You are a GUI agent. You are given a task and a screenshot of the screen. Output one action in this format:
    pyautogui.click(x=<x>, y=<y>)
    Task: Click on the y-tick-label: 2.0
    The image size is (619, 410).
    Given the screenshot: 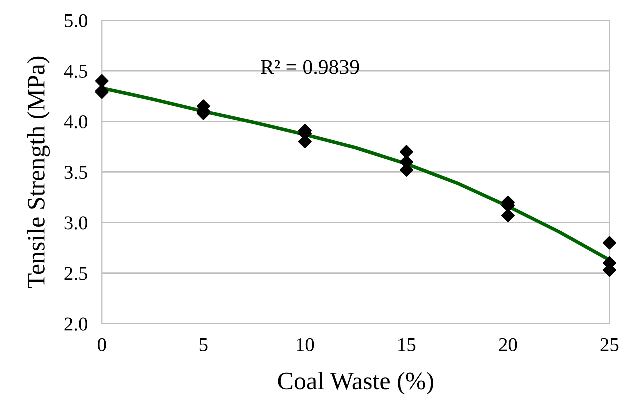 What is the action you would take?
    pyautogui.click(x=76, y=324)
    